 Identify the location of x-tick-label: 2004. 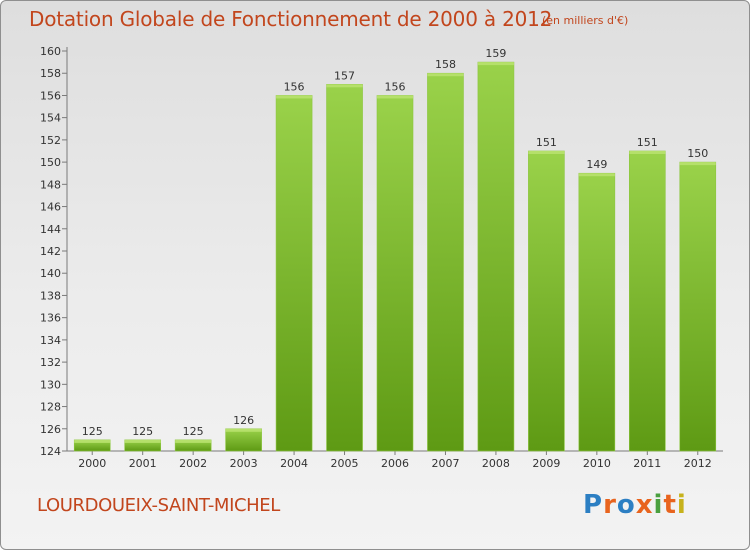
(294, 463).